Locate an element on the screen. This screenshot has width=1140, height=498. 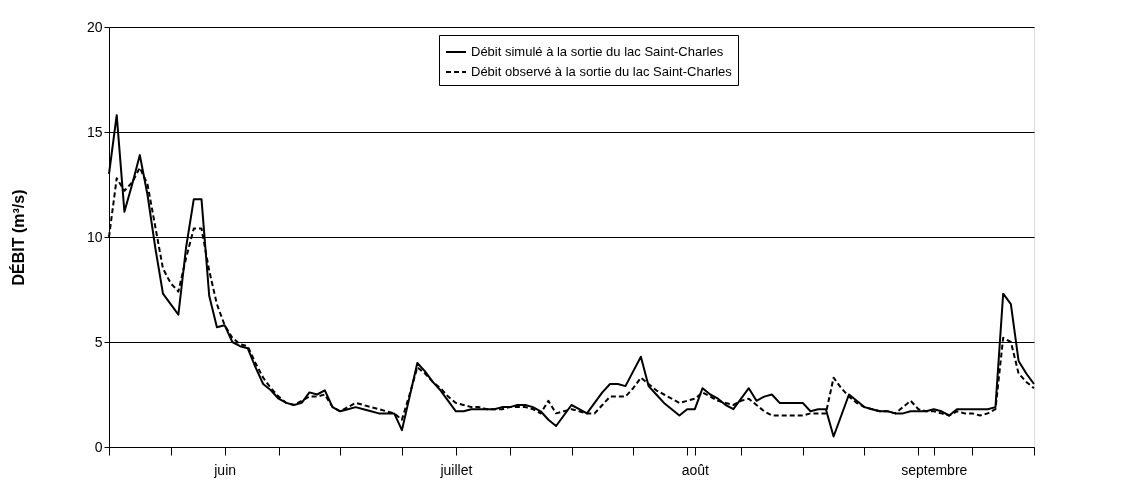
y-tick-label: 5 is located at coordinates (98, 341).